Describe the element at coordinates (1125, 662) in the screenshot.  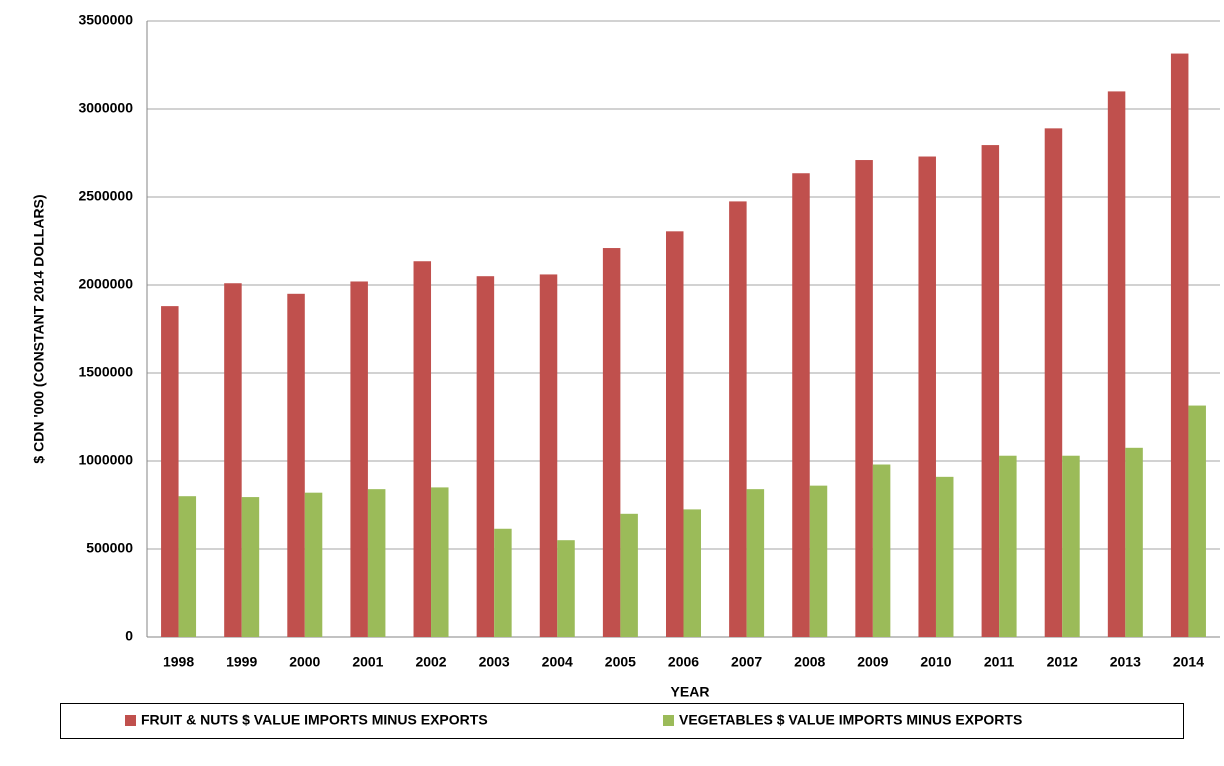
I see `x-tick-label: 2013` at that location.